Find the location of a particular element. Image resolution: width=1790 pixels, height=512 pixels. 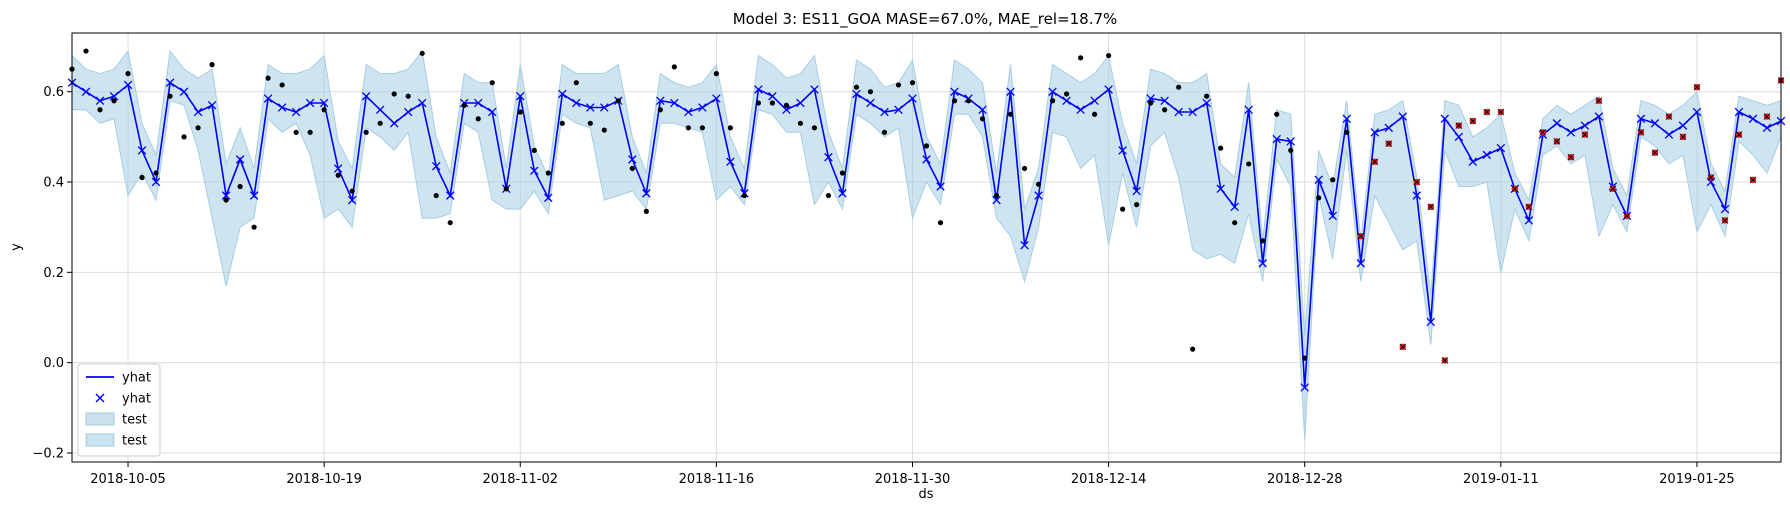

x-axis-label: ds is located at coordinates (925, 494).